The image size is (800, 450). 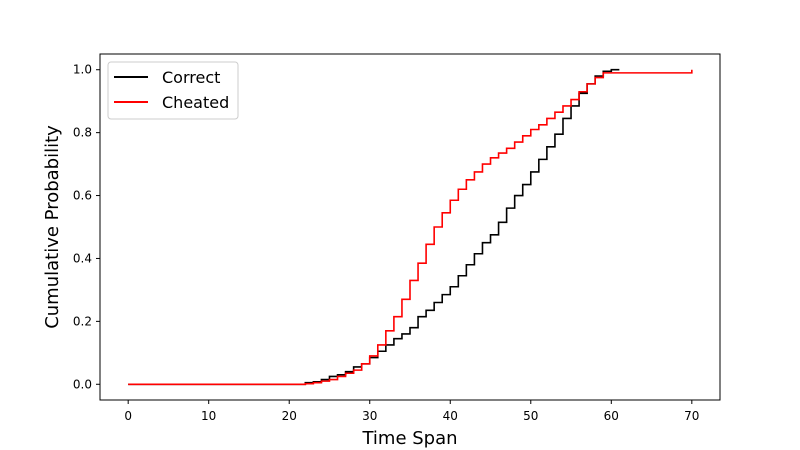 I want to click on legend: Correct Cheated, so click(x=173, y=90).